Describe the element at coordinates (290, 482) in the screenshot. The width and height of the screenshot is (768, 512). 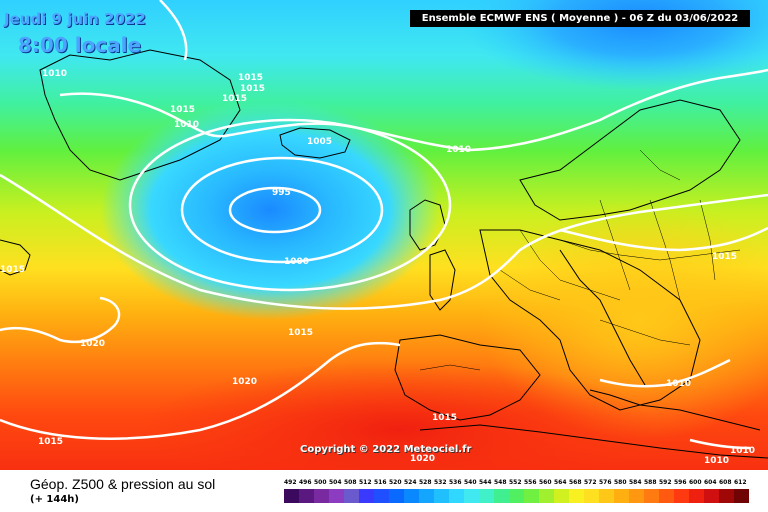
I see `color-scale-label: 492` at that location.